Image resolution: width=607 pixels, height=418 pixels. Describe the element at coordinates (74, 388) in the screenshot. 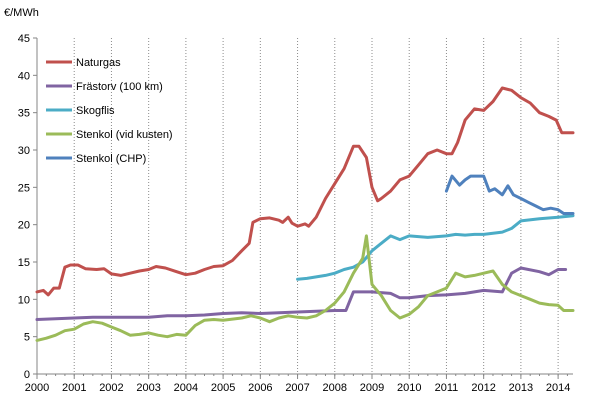

I see `x-tick-label: 2001` at that location.